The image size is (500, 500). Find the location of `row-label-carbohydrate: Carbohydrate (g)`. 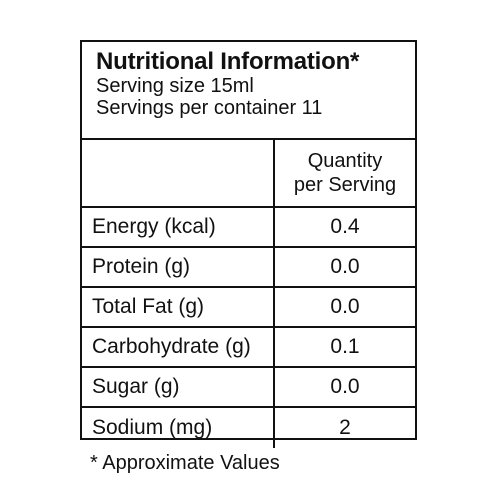

row-label-carbohydrate: Carbohydrate (g) is located at coordinates (178, 347).